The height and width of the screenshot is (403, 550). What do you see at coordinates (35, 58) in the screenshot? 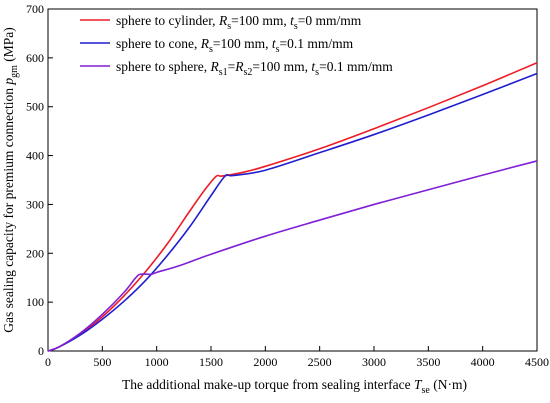
I see `y-tick-label: 600` at bounding box center [35, 58].